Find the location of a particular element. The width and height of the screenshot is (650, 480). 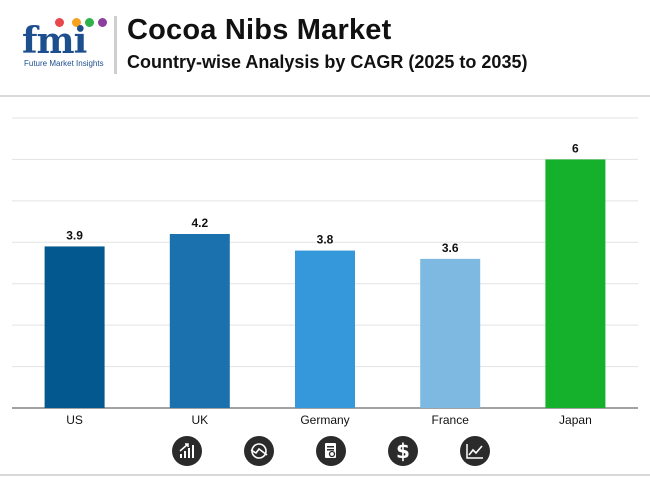

logo-dot-orange is located at coordinates (76, 22).